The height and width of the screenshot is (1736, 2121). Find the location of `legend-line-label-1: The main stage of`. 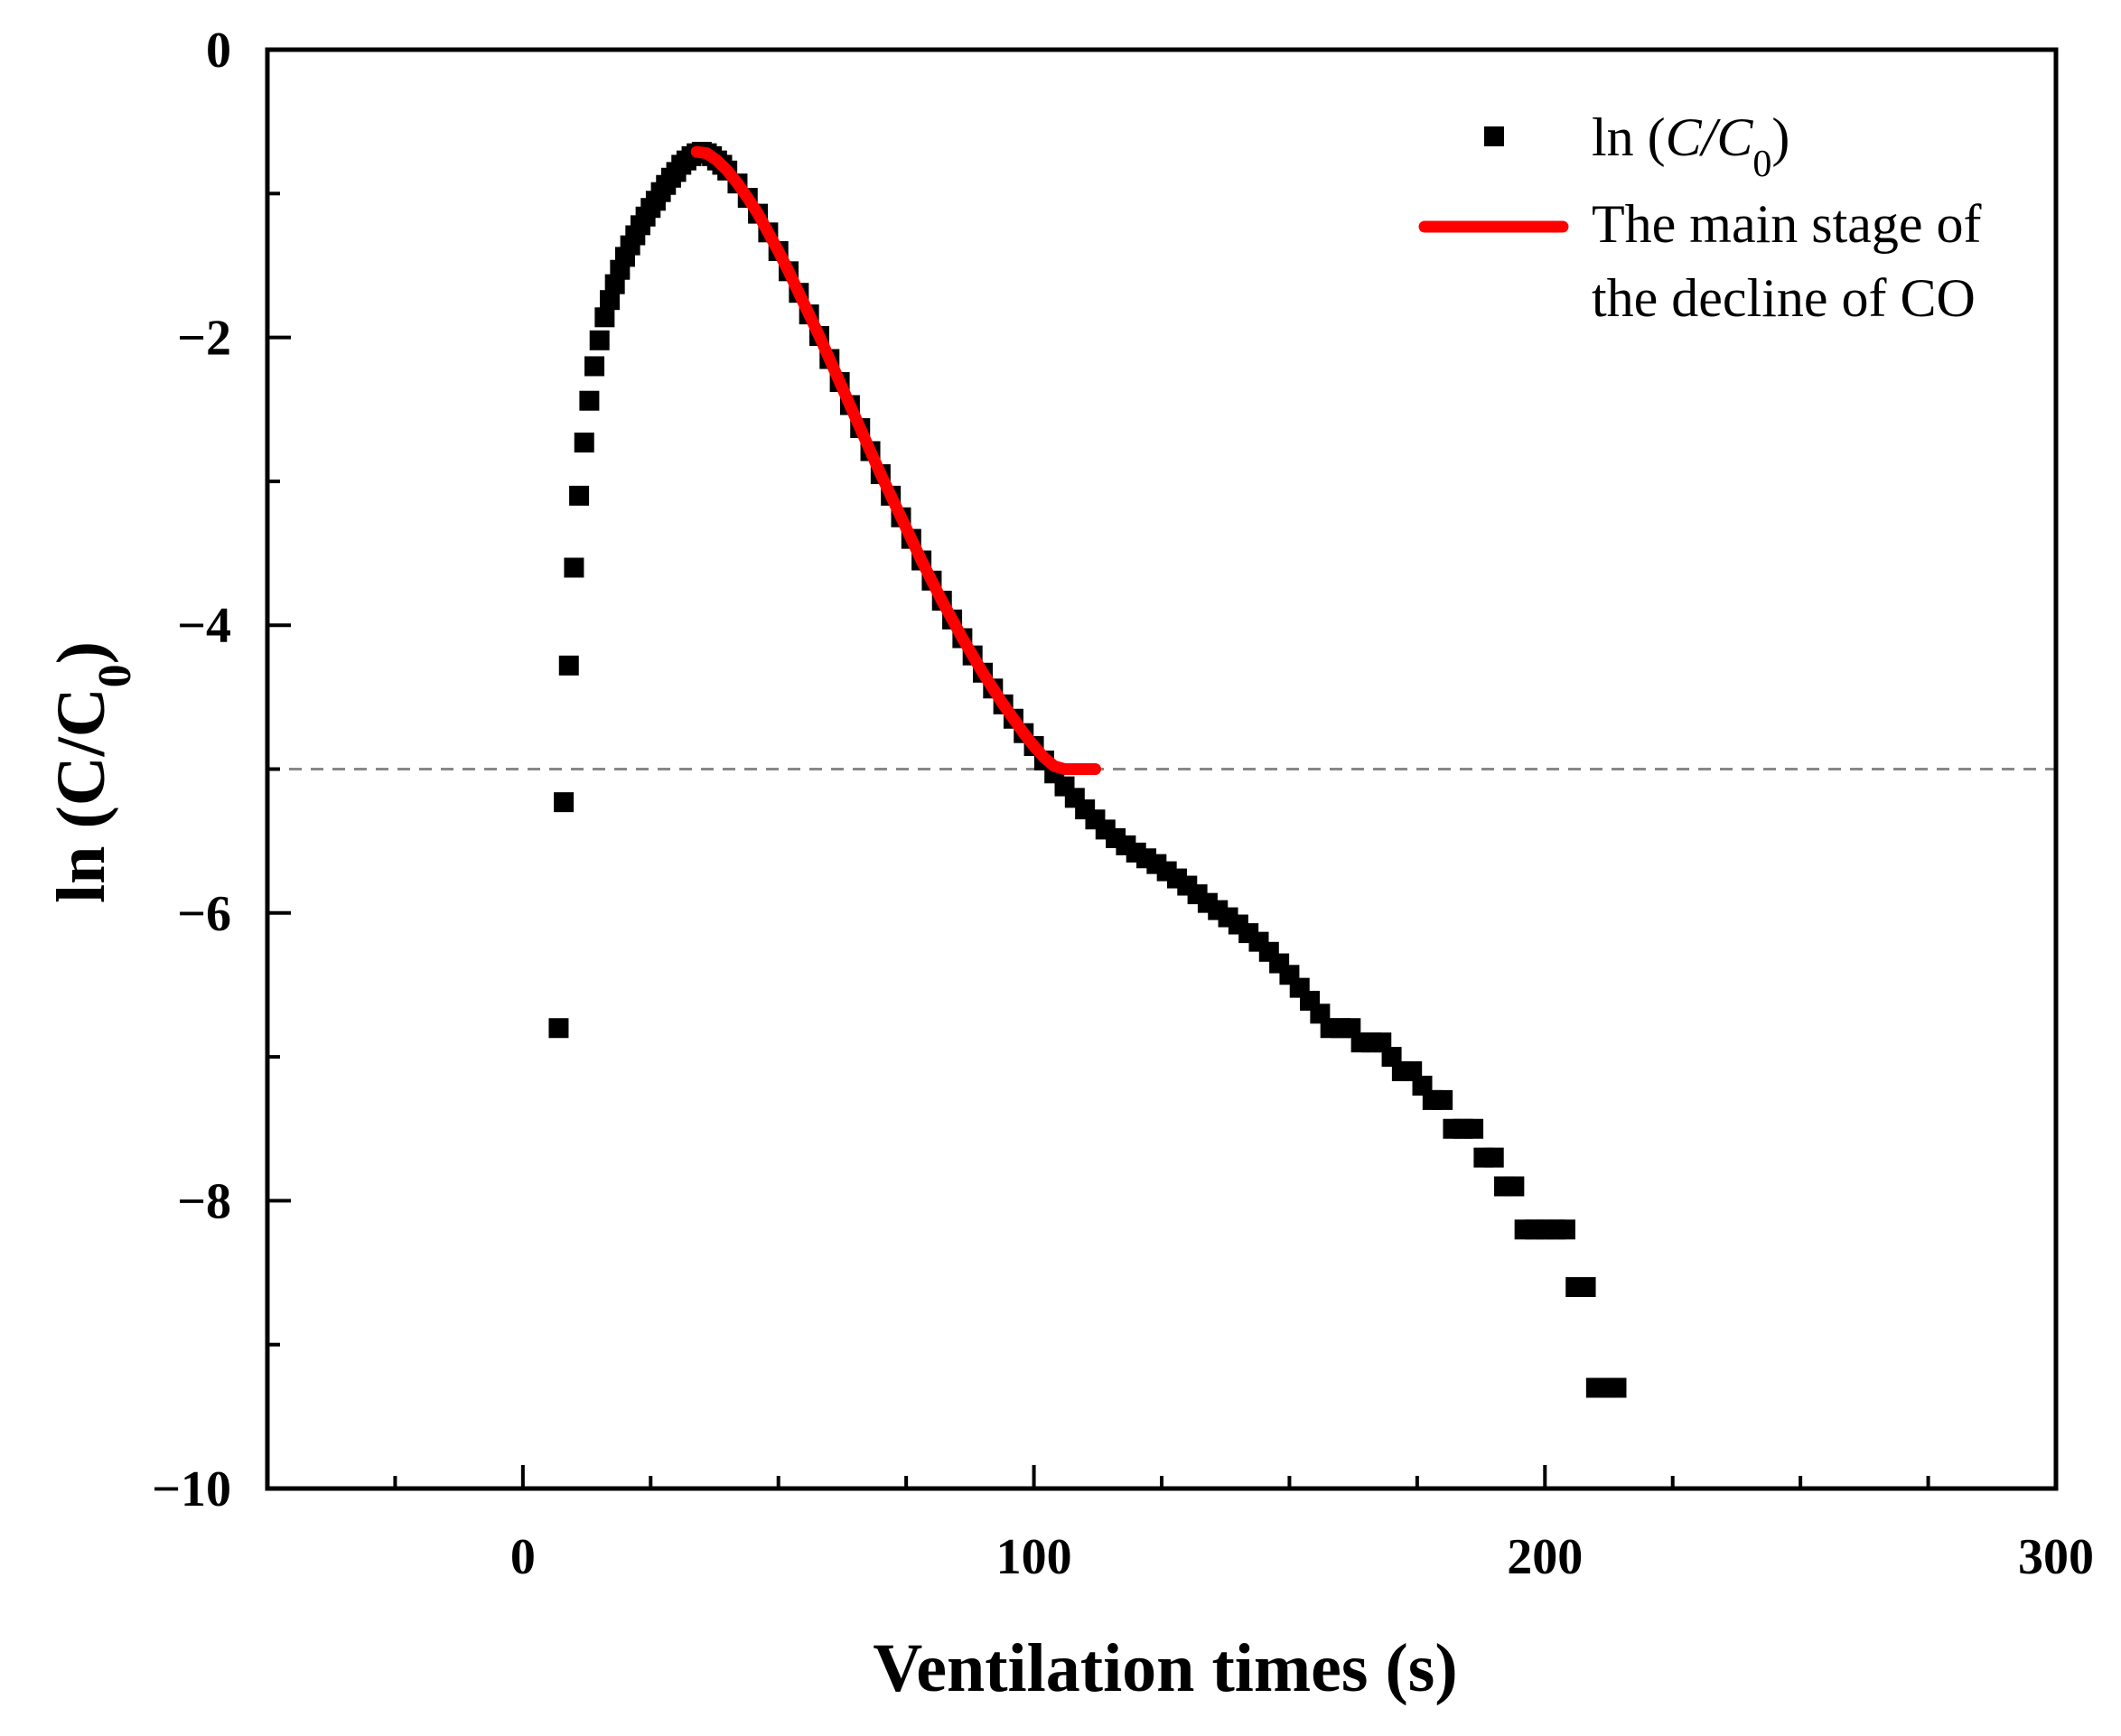

legend-line-label-1: The main stage of is located at coordinates (1787, 224).